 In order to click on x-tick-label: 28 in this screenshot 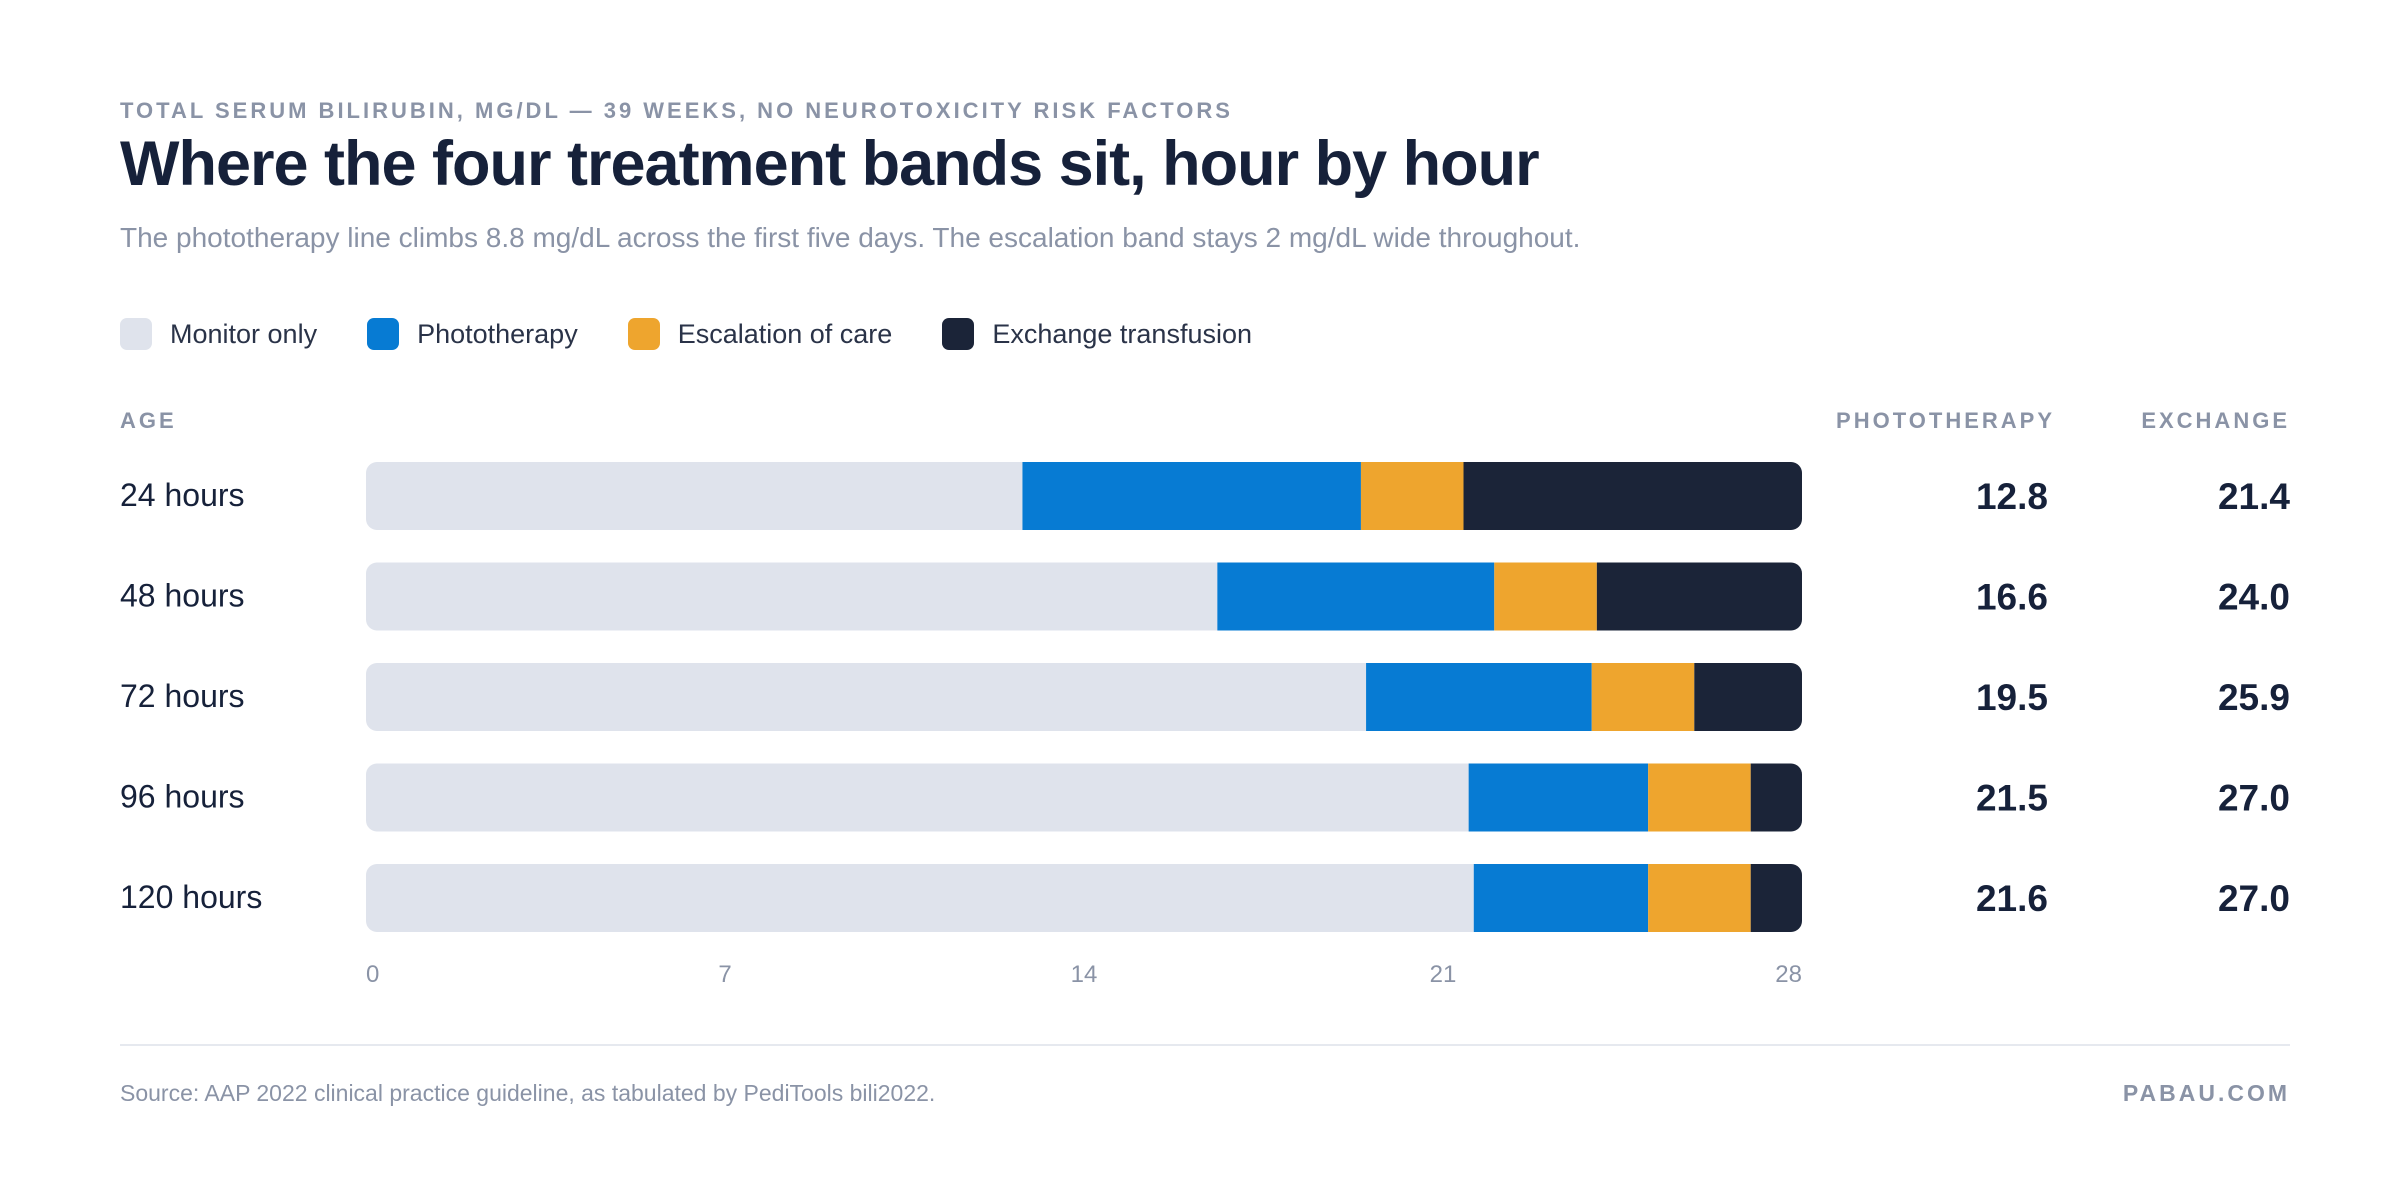, I will do `click(1788, 974)`.